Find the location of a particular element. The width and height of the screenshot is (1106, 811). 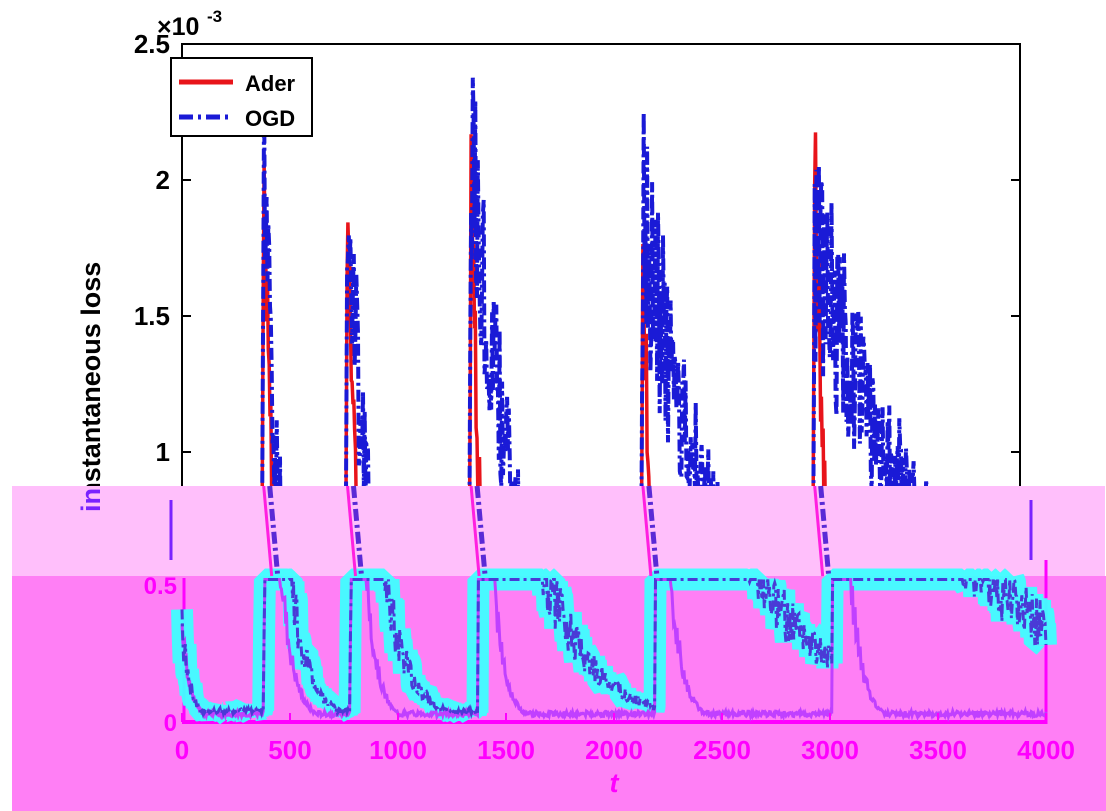

x-tick-label: 0 is located at coordinates (182, 750).